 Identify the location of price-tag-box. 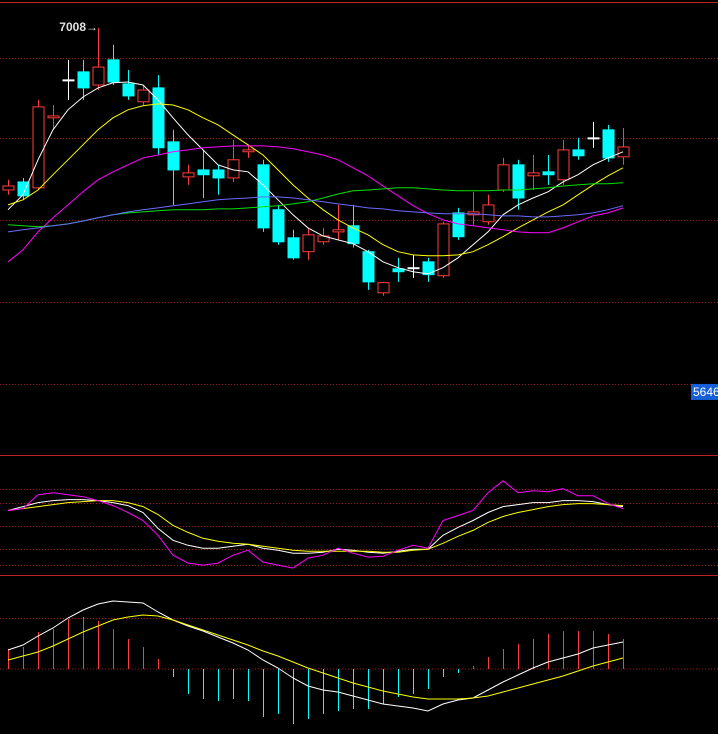
(704, 391).